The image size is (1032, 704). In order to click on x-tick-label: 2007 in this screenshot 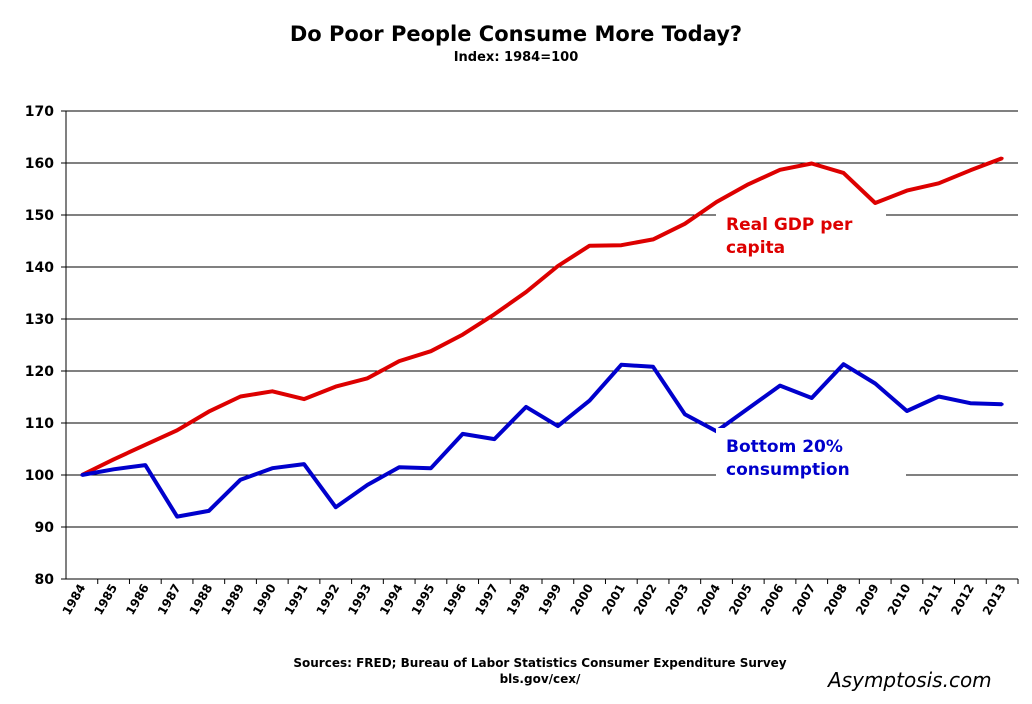, I will do `click(804, 600)`.